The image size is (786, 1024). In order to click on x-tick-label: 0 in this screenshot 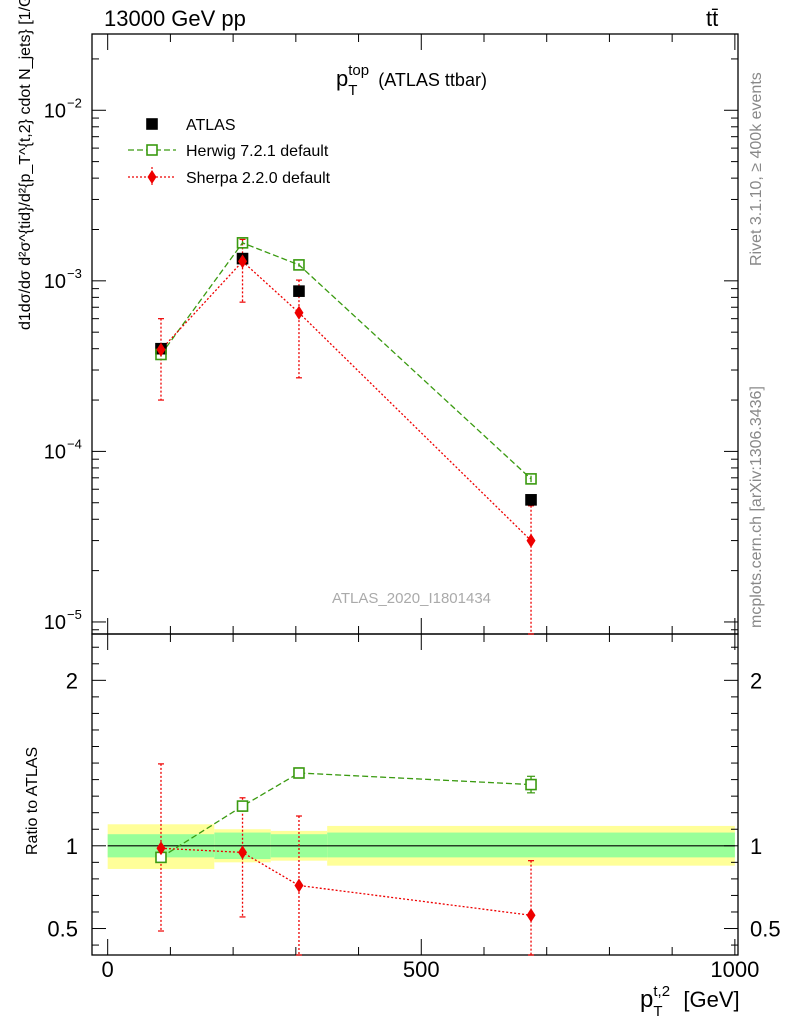, I will do `click(108, 969)`.